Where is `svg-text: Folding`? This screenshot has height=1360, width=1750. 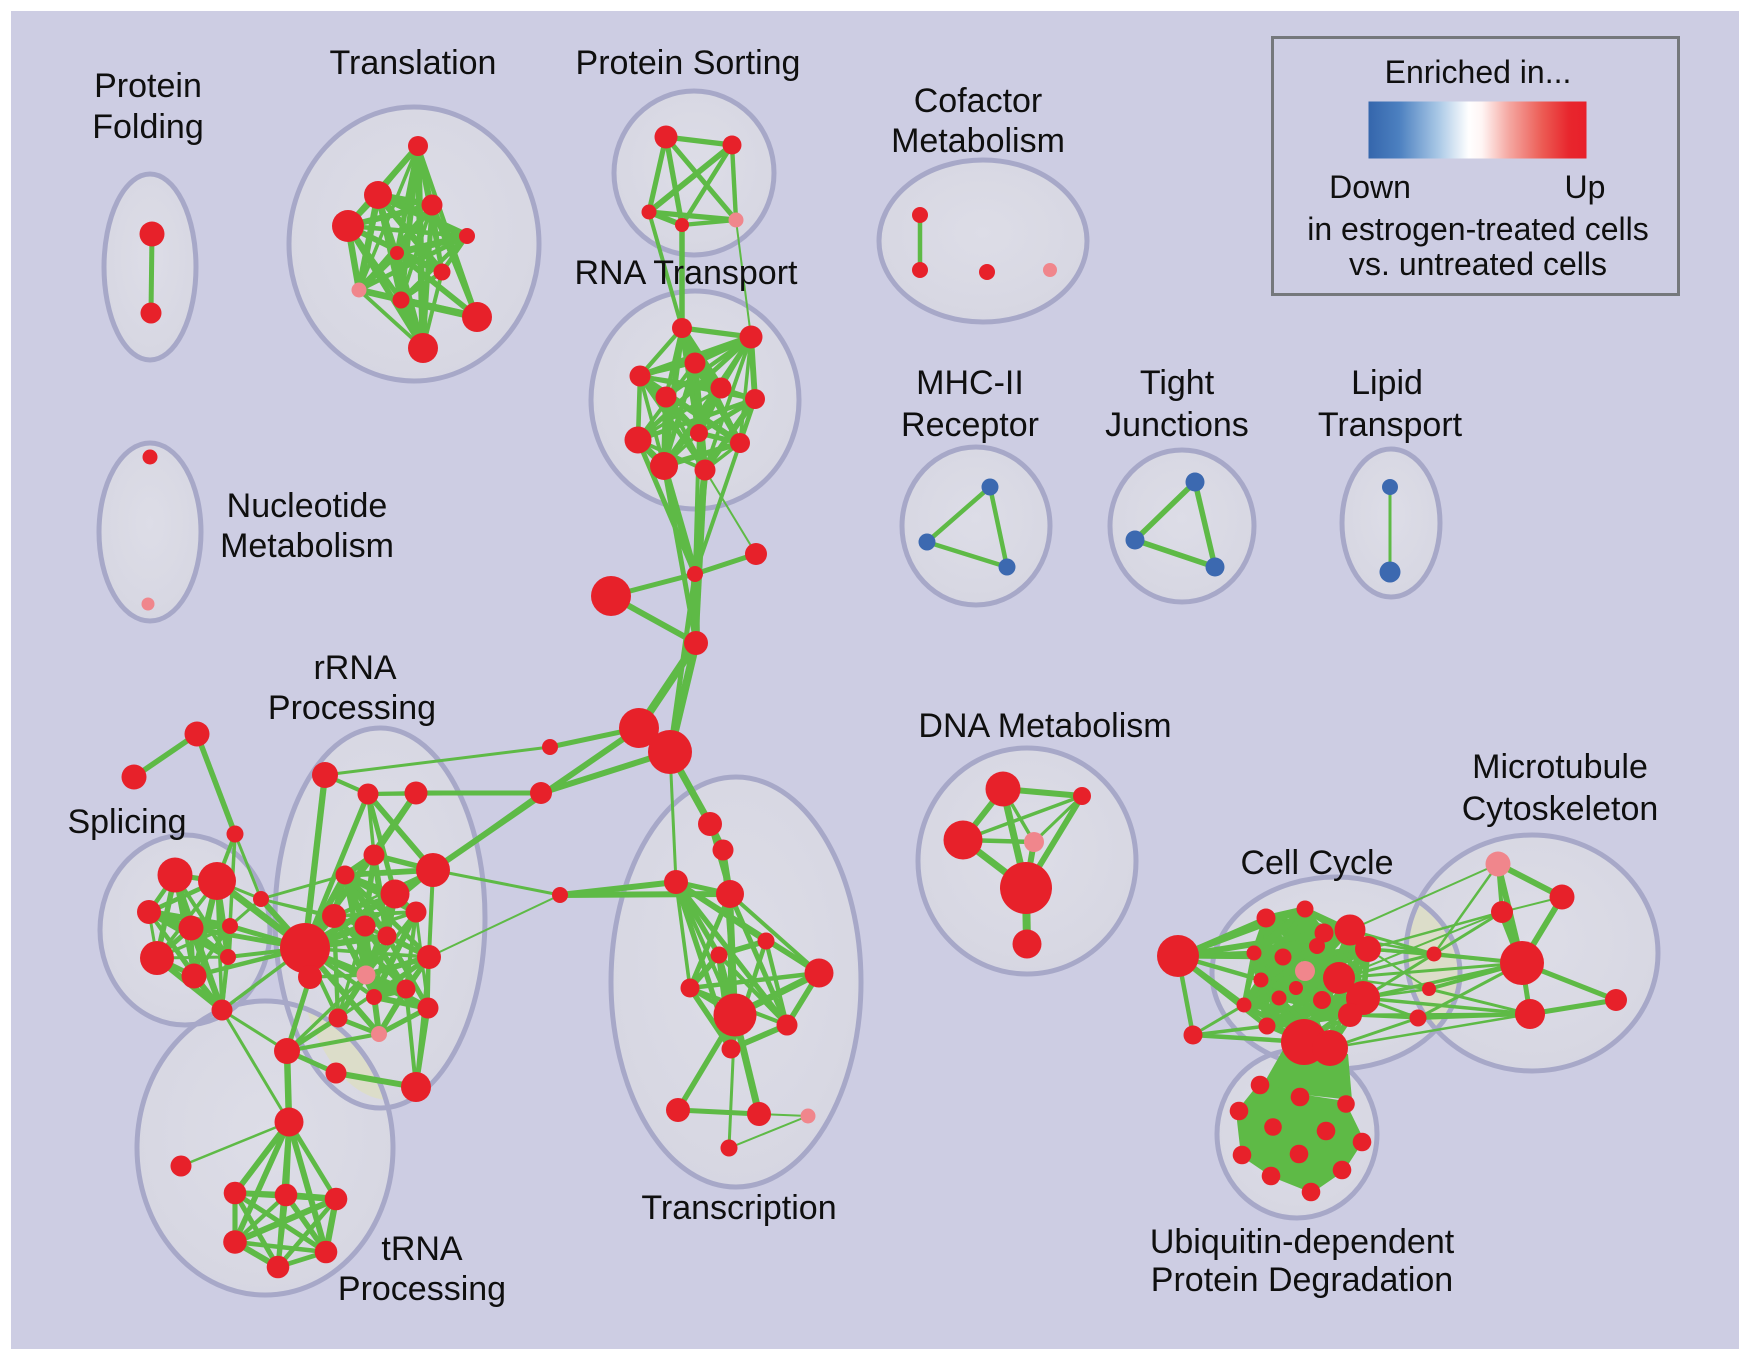 svg-text: Folding is located at coordinates (148, 127).